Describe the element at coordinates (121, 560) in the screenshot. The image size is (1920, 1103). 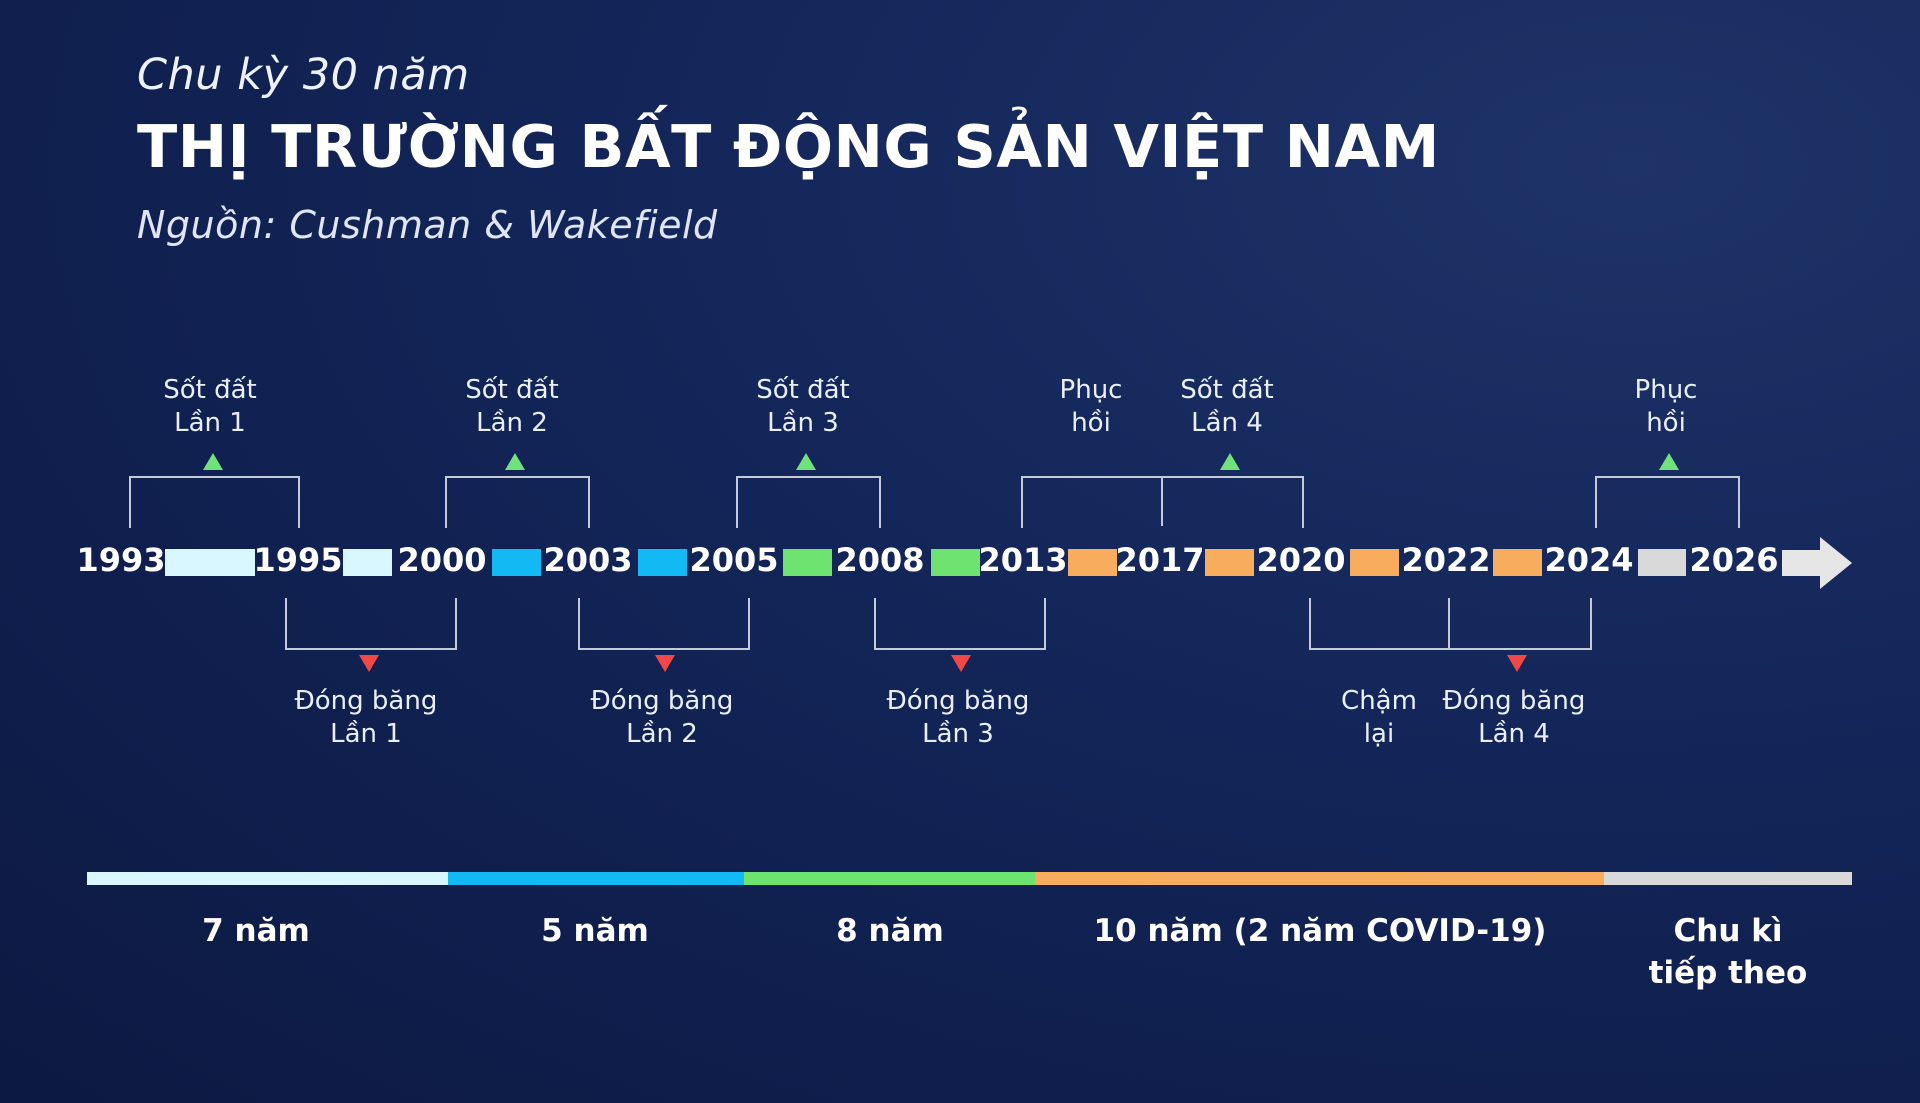
I see `timeline-year: 1993` at that location.